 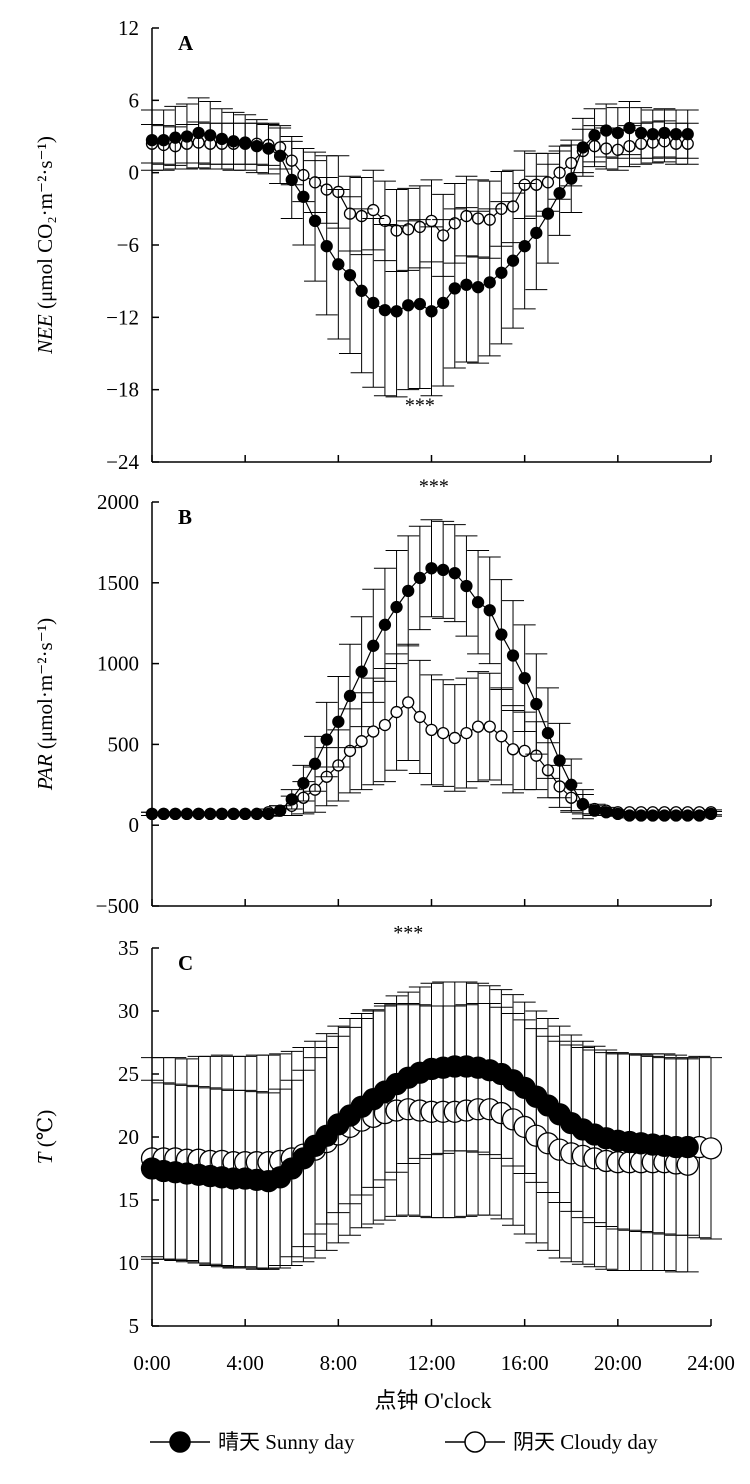 What do you see at coordinates (338, 1363) in the screenshot?
I see `x-tick-label: 8:00` at bounding box center [338, 1363].